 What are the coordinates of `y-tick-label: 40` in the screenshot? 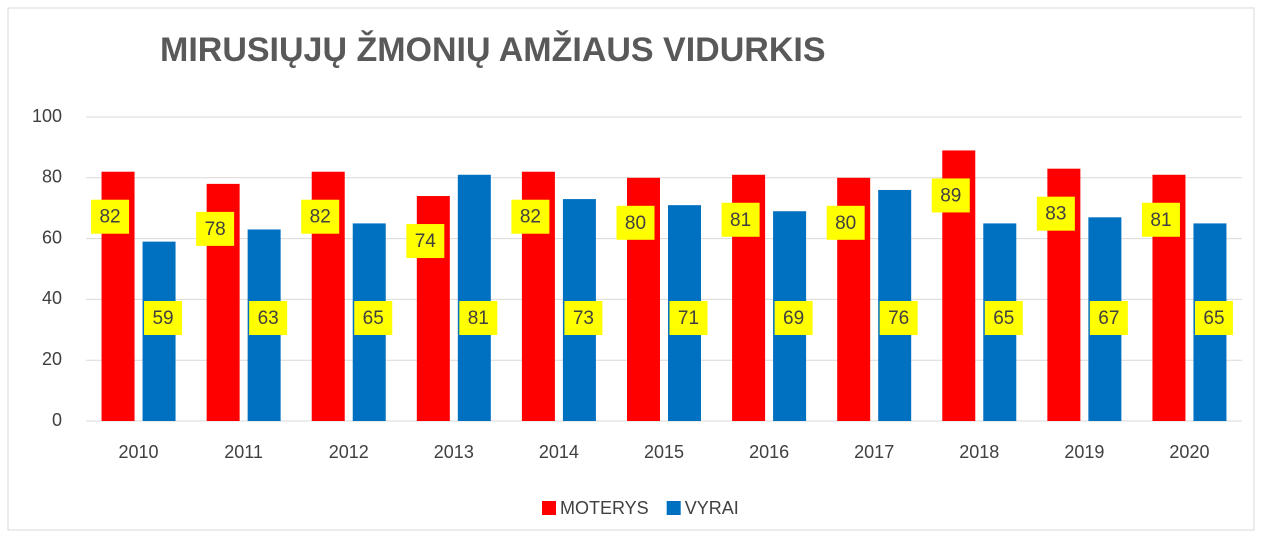 It's located at (52, 298).